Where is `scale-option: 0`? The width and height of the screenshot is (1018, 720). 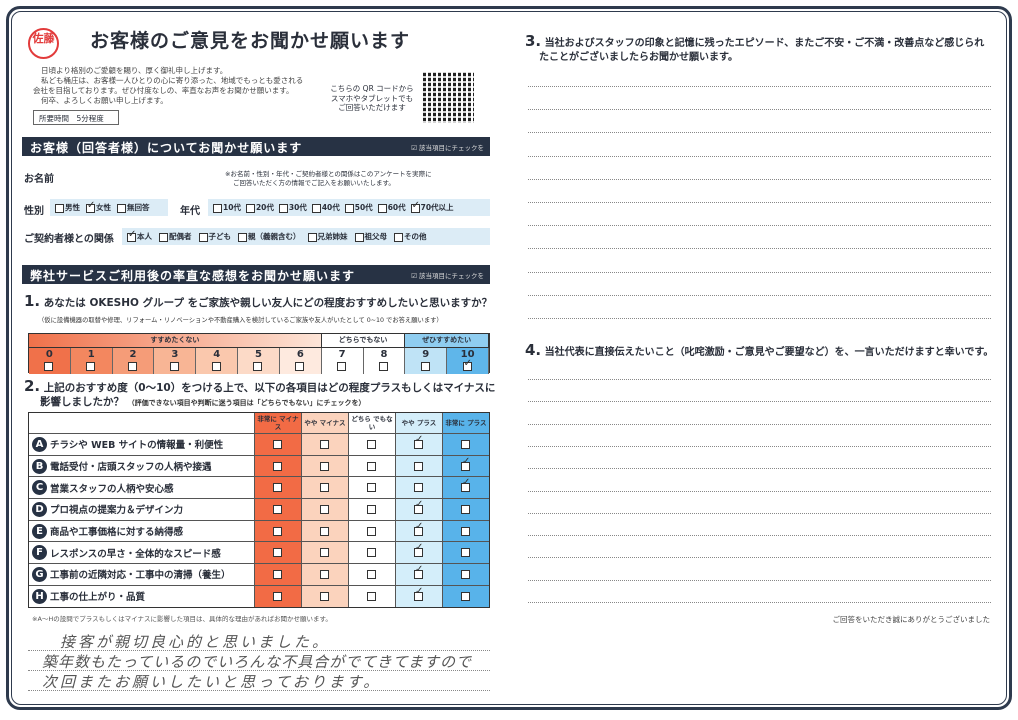 scale-option: 0 is located at coordinates (50, 361).